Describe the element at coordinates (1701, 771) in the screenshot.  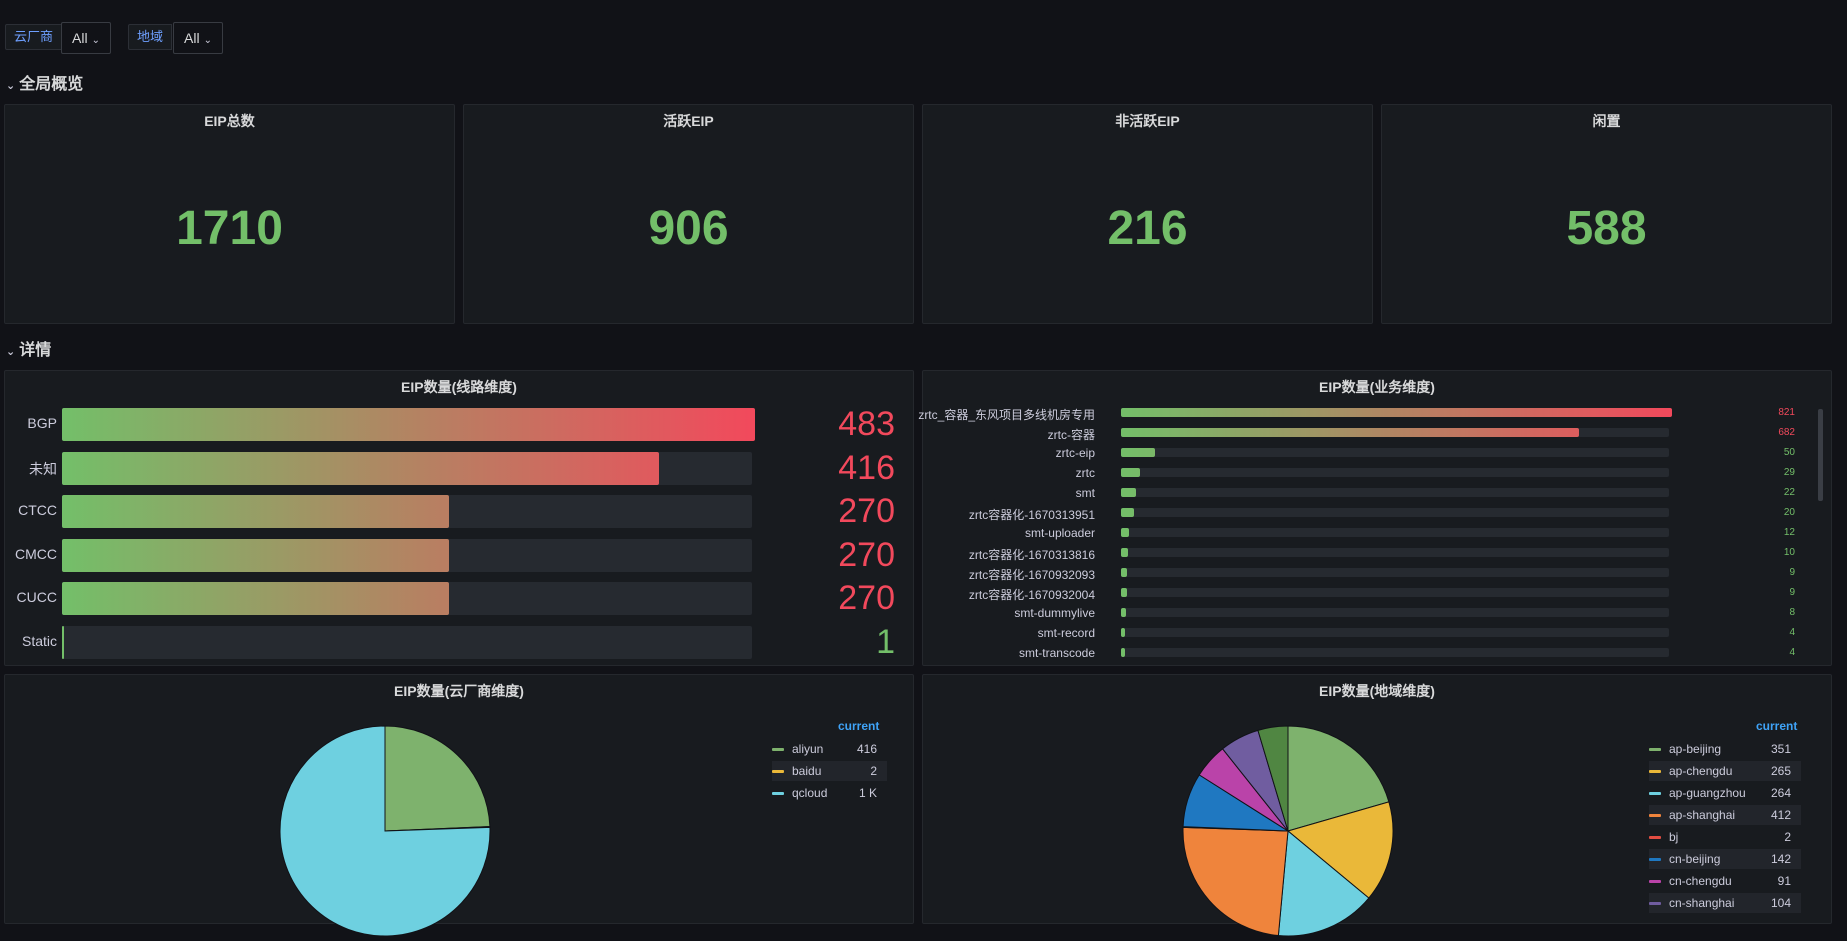
I see `legend-item-name: ap-chengdu` at that location.